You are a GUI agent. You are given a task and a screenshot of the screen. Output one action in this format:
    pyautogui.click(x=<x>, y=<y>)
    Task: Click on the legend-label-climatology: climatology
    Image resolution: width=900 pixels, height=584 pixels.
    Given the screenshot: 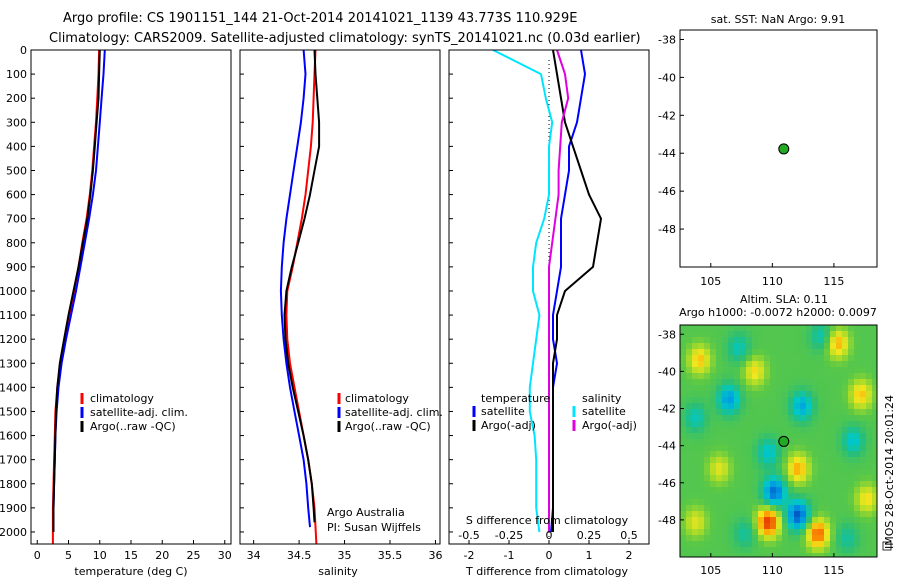 What is the action you would take?
    pyautogui.click(x=377, y=398)
    